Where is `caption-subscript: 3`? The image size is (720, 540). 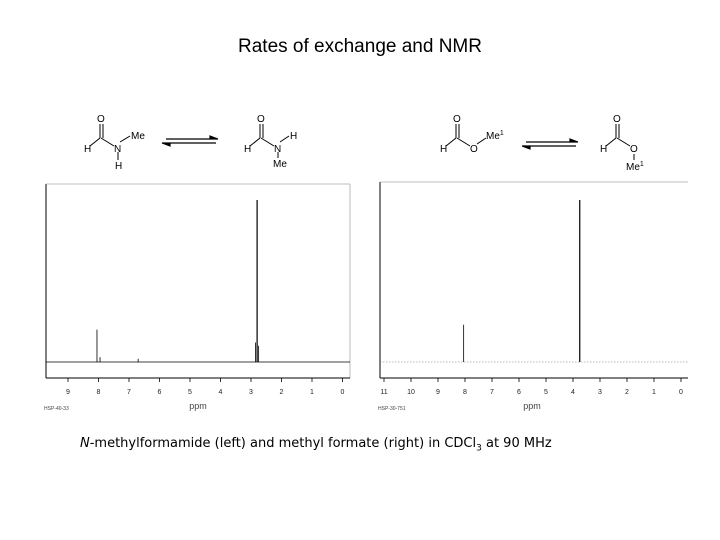
caption-subscript: 3 is located at coordinates (479, 448).